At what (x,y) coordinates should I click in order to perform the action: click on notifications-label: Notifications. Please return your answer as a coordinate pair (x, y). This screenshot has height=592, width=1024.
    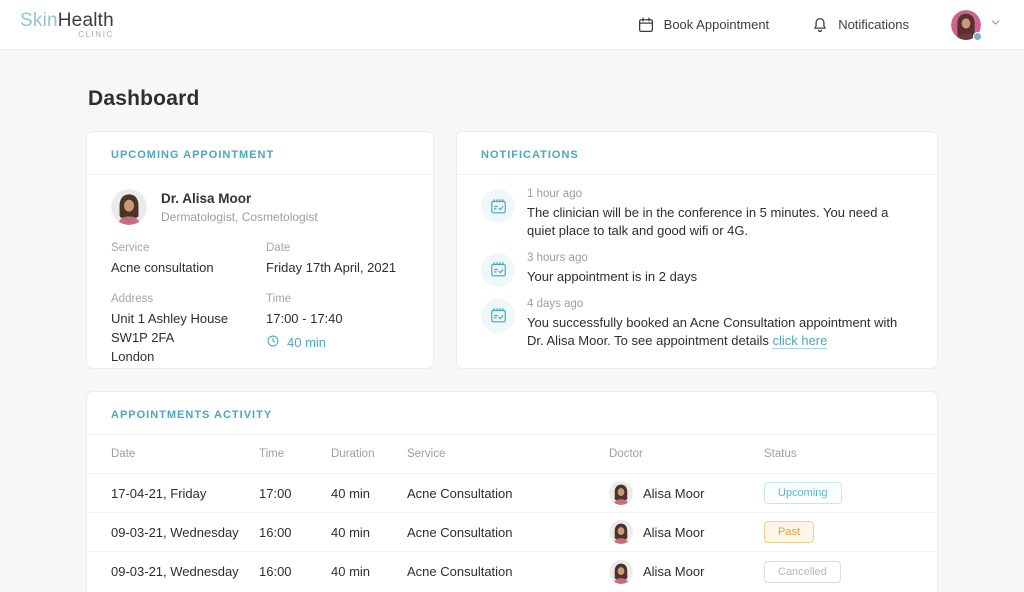
    Looking at the image, I should click on (873, 24).